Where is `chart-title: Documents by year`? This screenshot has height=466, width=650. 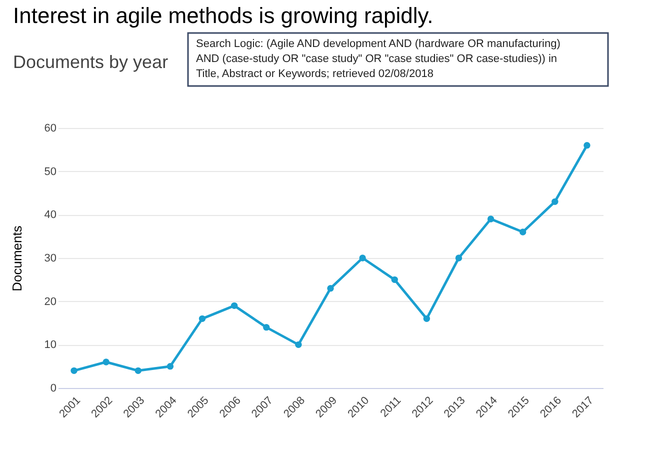 chart-title: Documents by year is located at coordinates (90, 62).